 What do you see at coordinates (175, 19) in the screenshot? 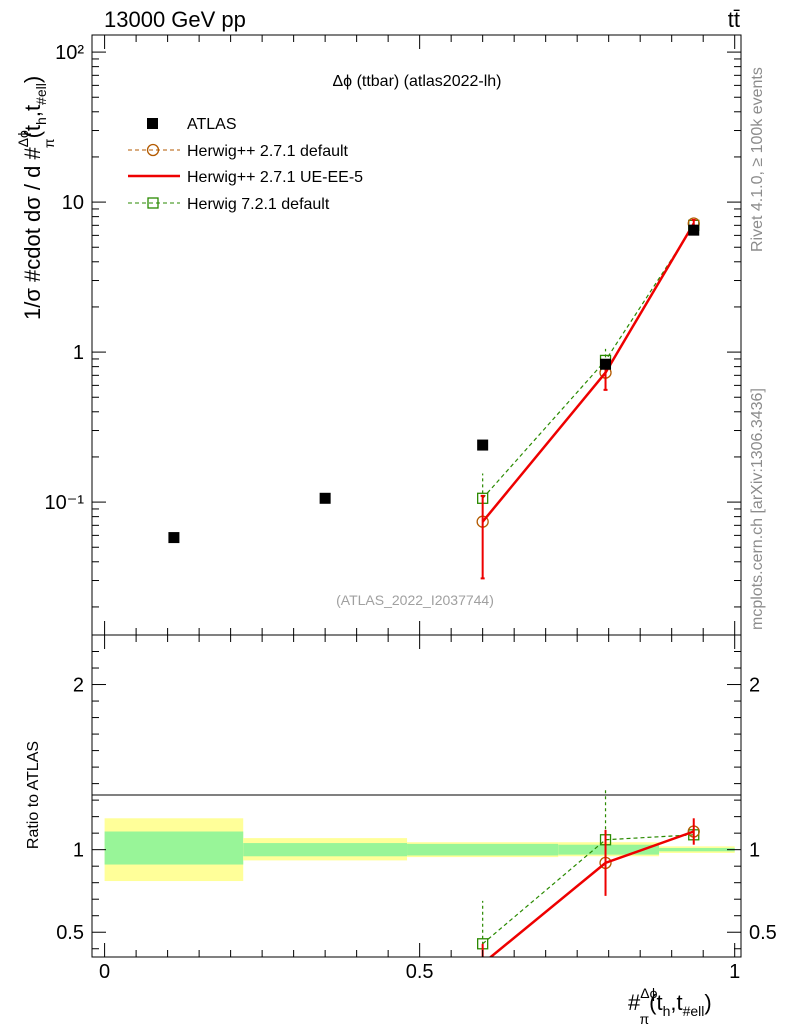
I see `energy-label: 13000 GeV pp` at bounding box center [175, 19].